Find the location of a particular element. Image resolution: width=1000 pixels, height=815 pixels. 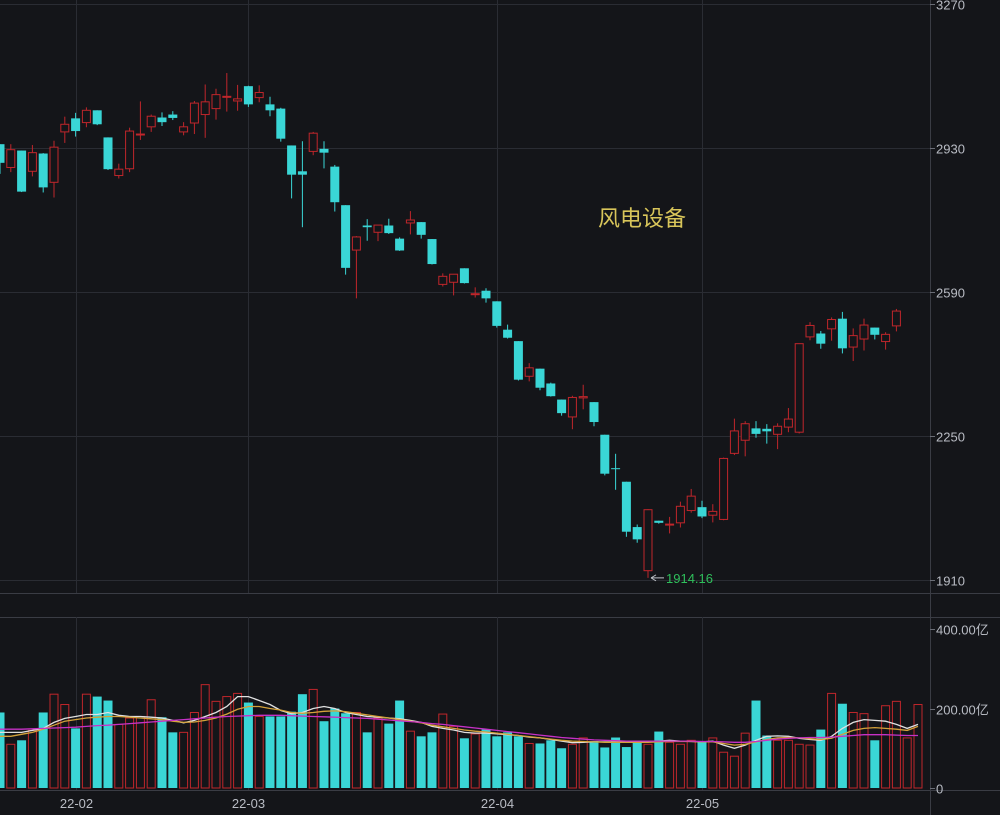

chart-title: 风电设备 is located at coordinates (642, 219).